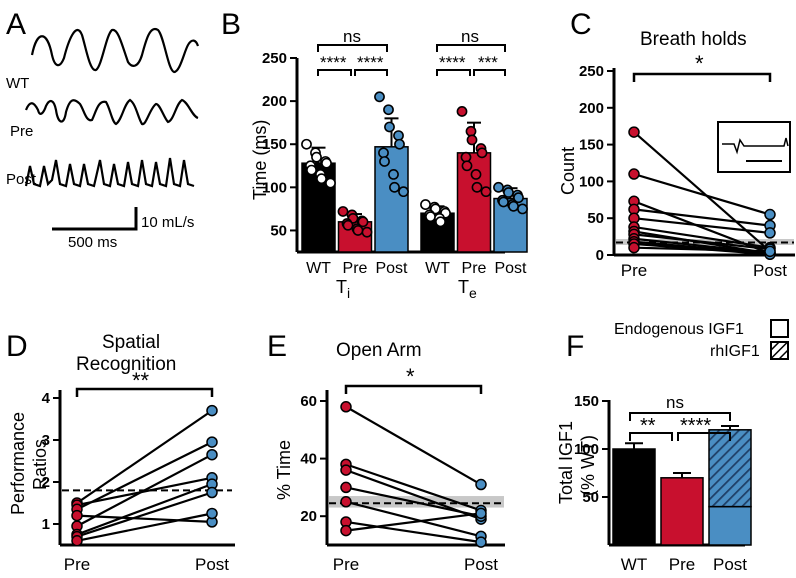 This screenshot has height=578, width=796. I want to click on f-x-tick-label: Pre, so click(682, 564).